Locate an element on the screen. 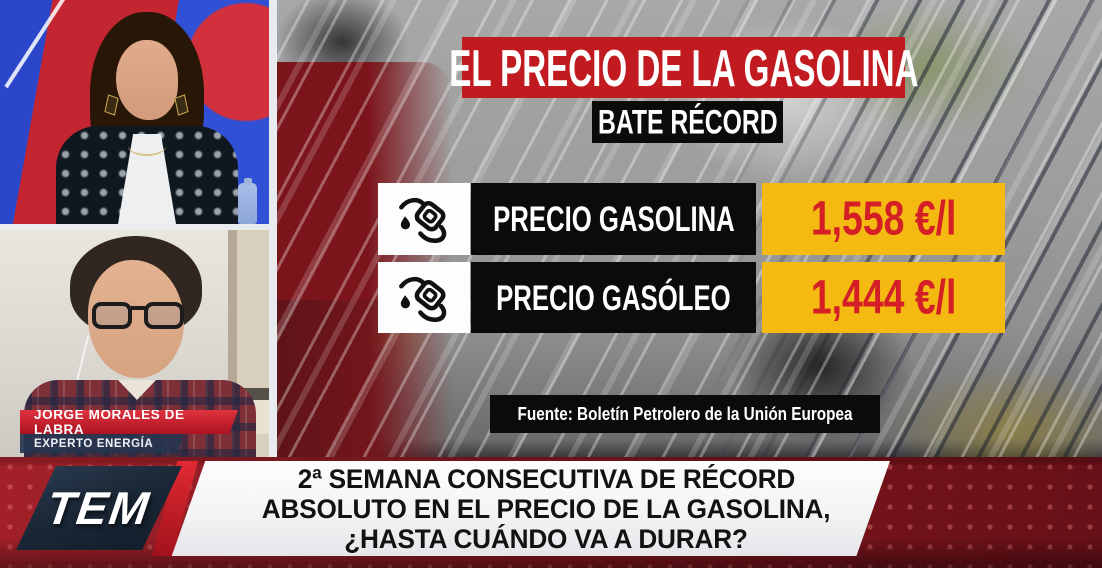 The image size is (1102, 568). infographic-title: EL PRECIO DE LA GASOLINA is located at coordinates (683, 67).